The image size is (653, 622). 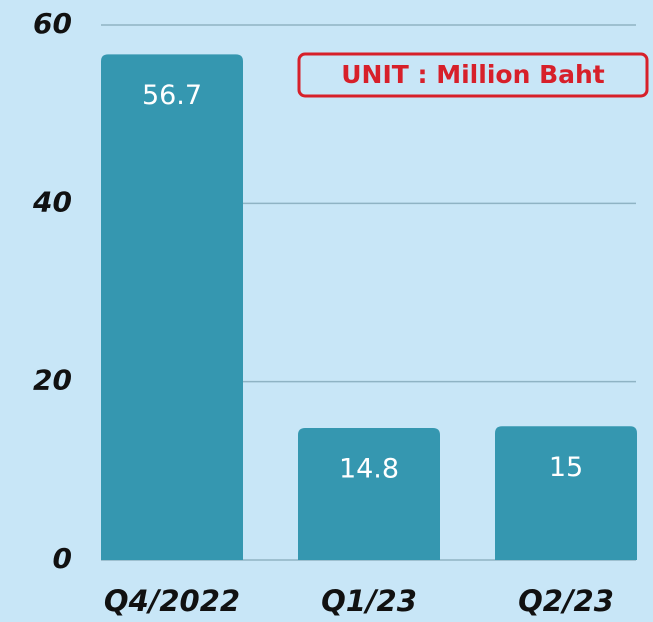 What do you see at coordinates (172, 95) in the screenshot?
I see `data-label: 56.7` at bounding box center [172, 95].